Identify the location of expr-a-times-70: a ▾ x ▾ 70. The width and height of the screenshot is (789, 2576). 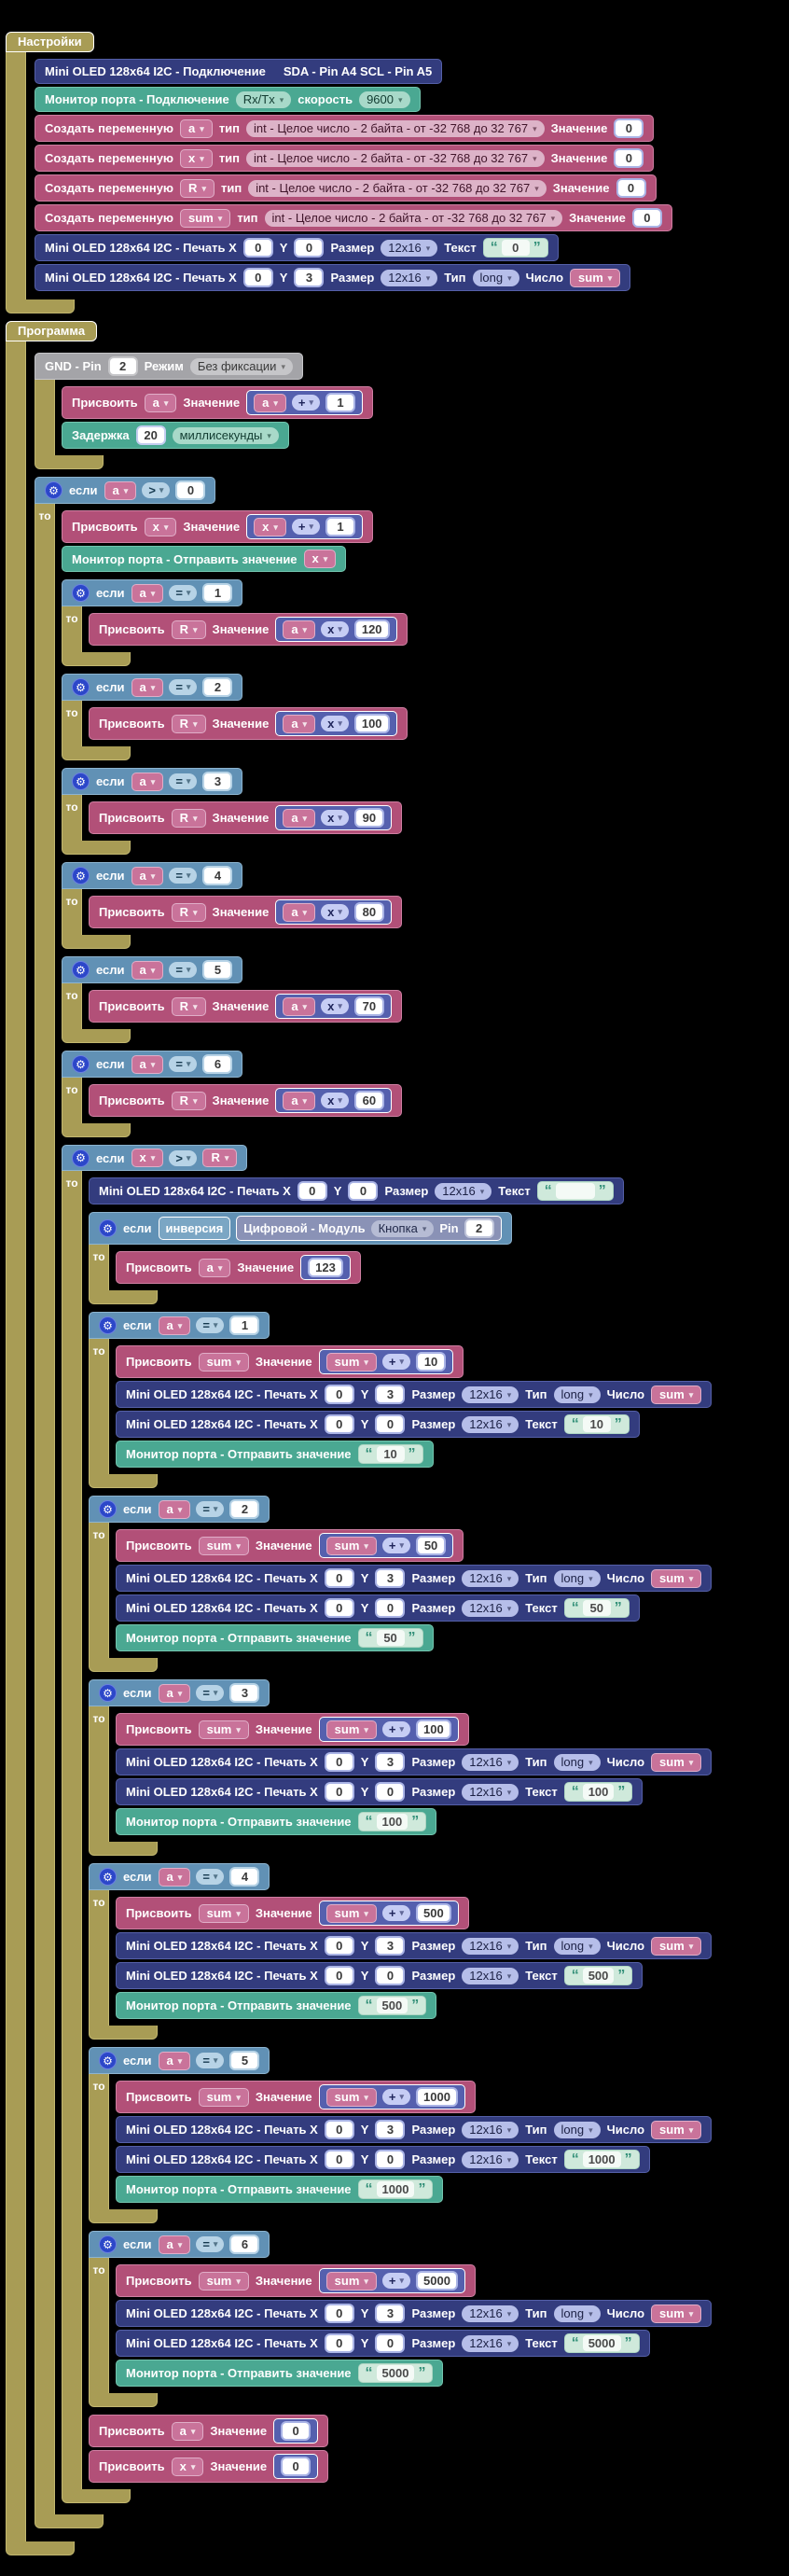
(333, 1007).